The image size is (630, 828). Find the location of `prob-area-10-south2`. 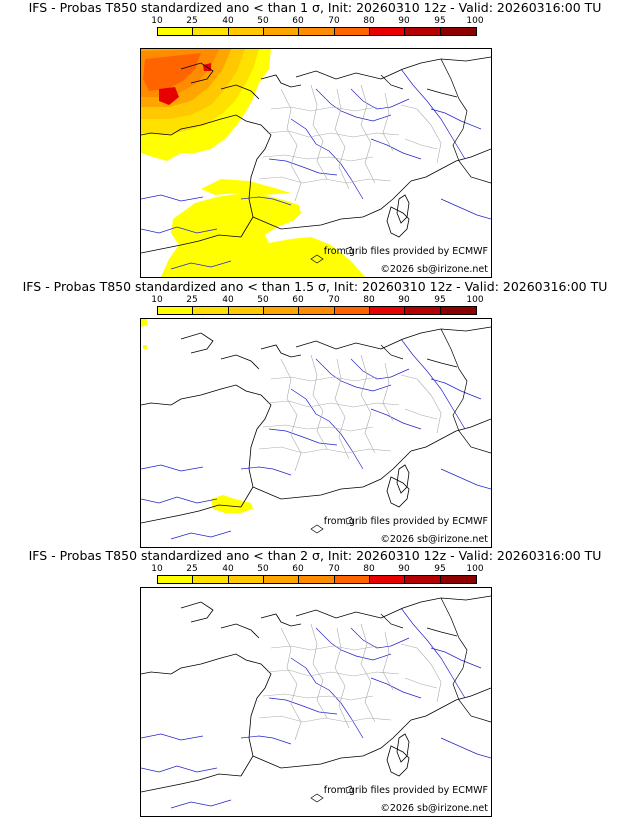

prob-area-10-south2 is located at coordinates (246, 187).